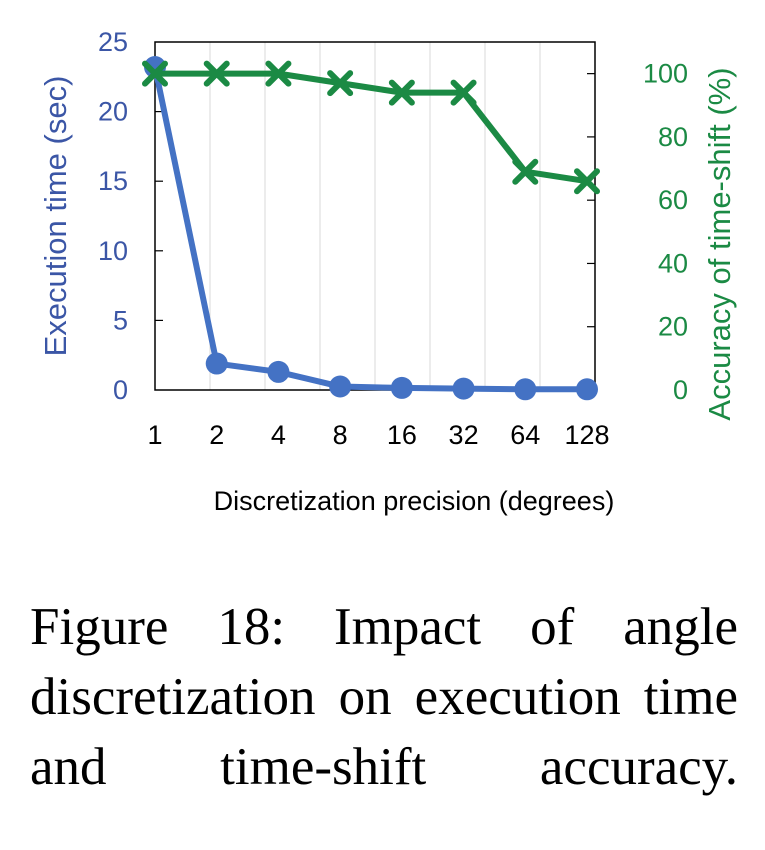  What do you see at coordinates (113, 42) in the screenshot?
I see `y-left-tick-label: 25` at bounding box center [113, 42].